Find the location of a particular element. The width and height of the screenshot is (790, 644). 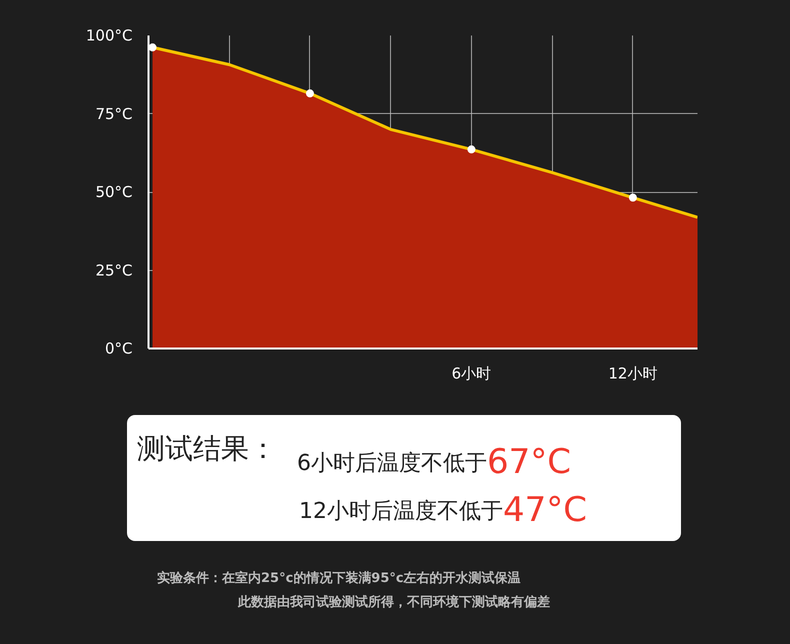

text: 67°C is located at coordinates (529, 462).